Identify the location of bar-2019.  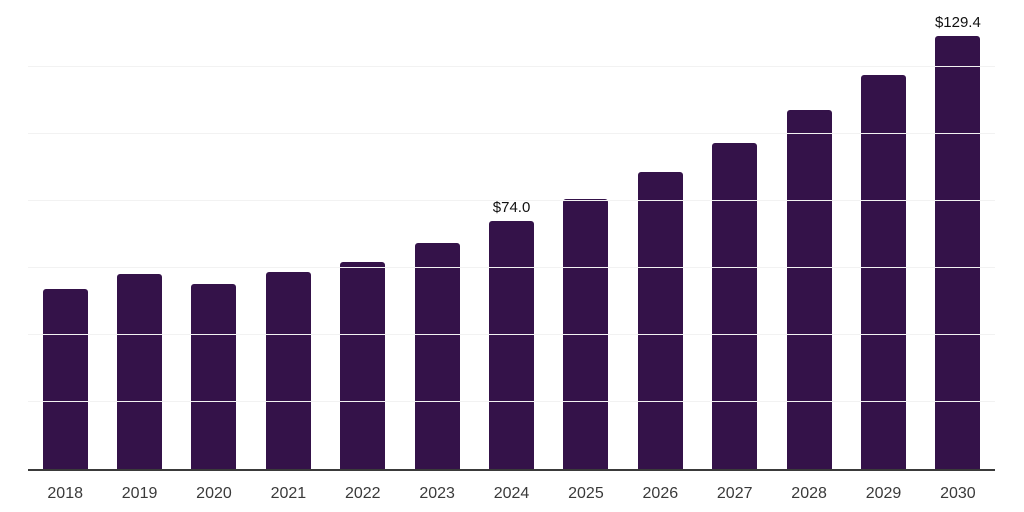
(140, 371).